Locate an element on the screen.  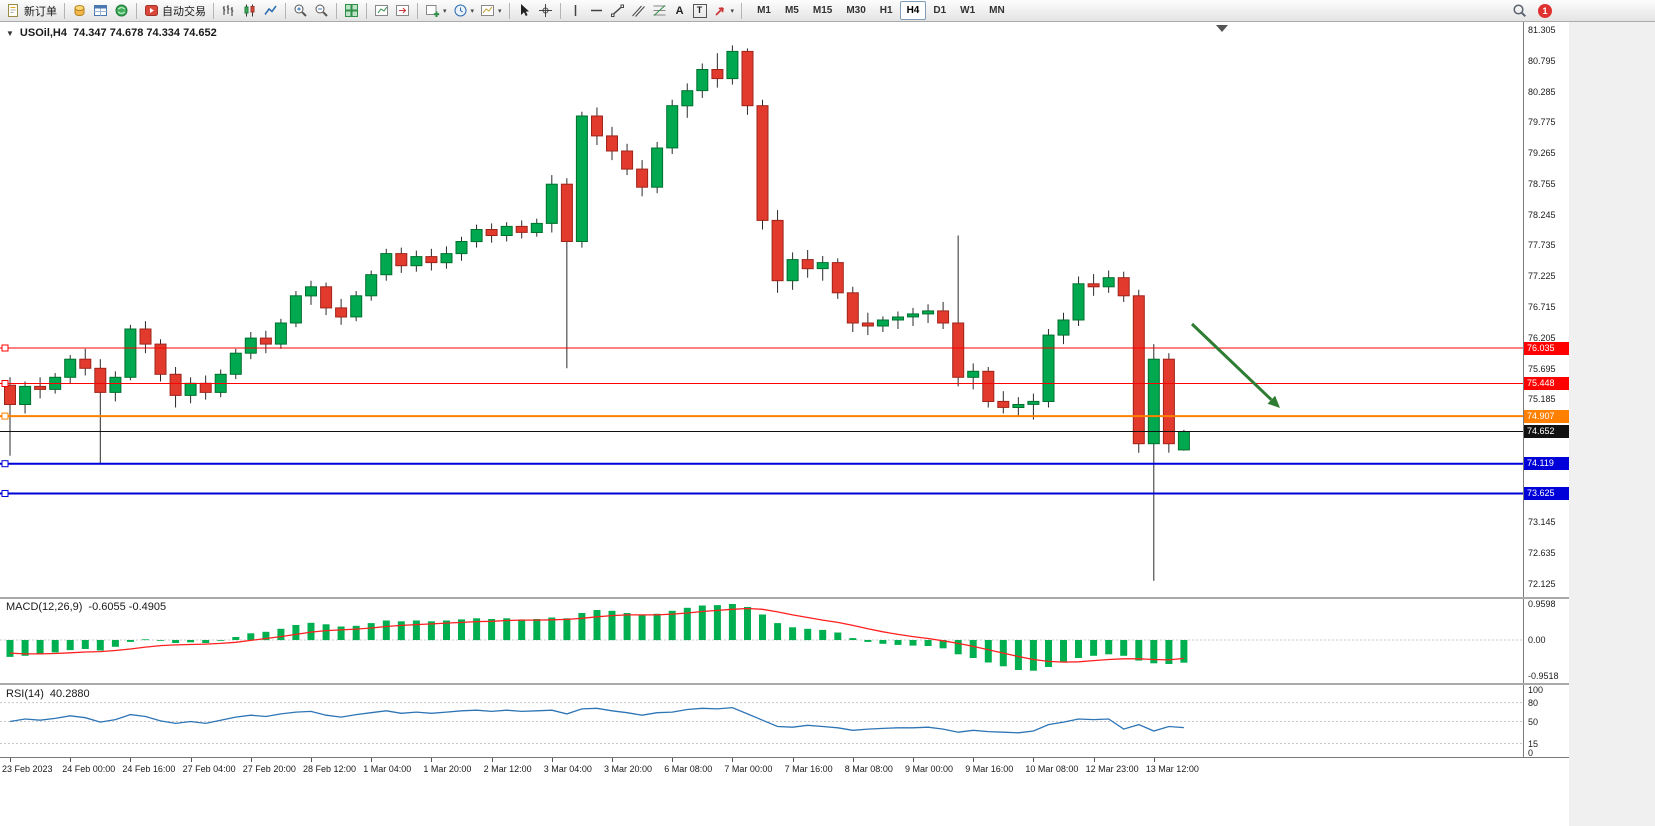
rsi-axis-label: 50 is located at coordinates (1533, 721).